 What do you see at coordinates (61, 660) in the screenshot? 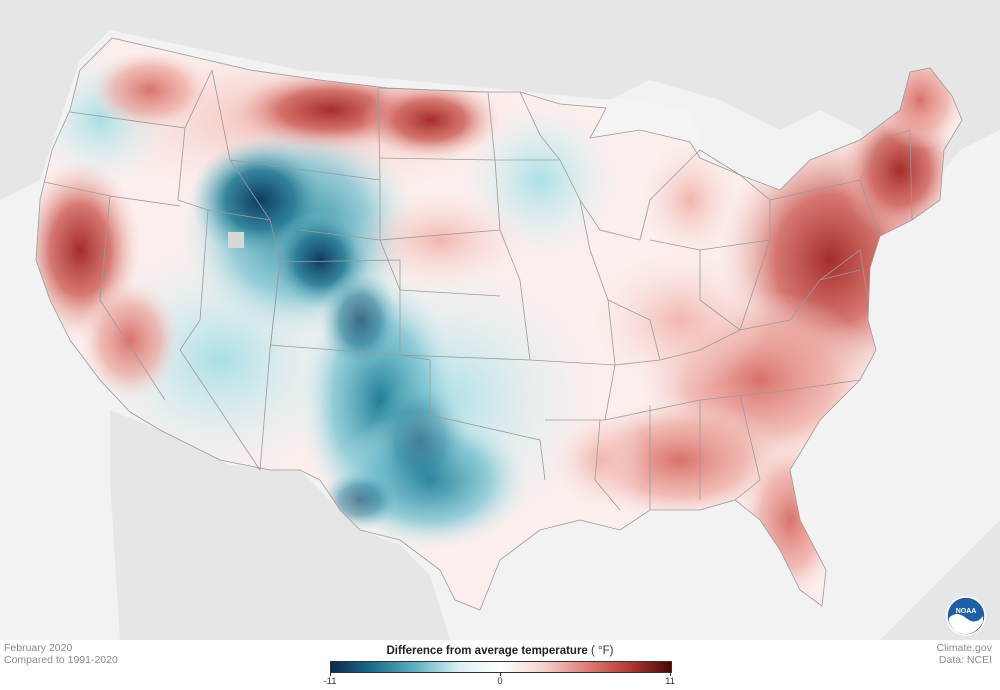
I see `baseline-period: Compared to 1991-2020` at bounding box center [61, 660].